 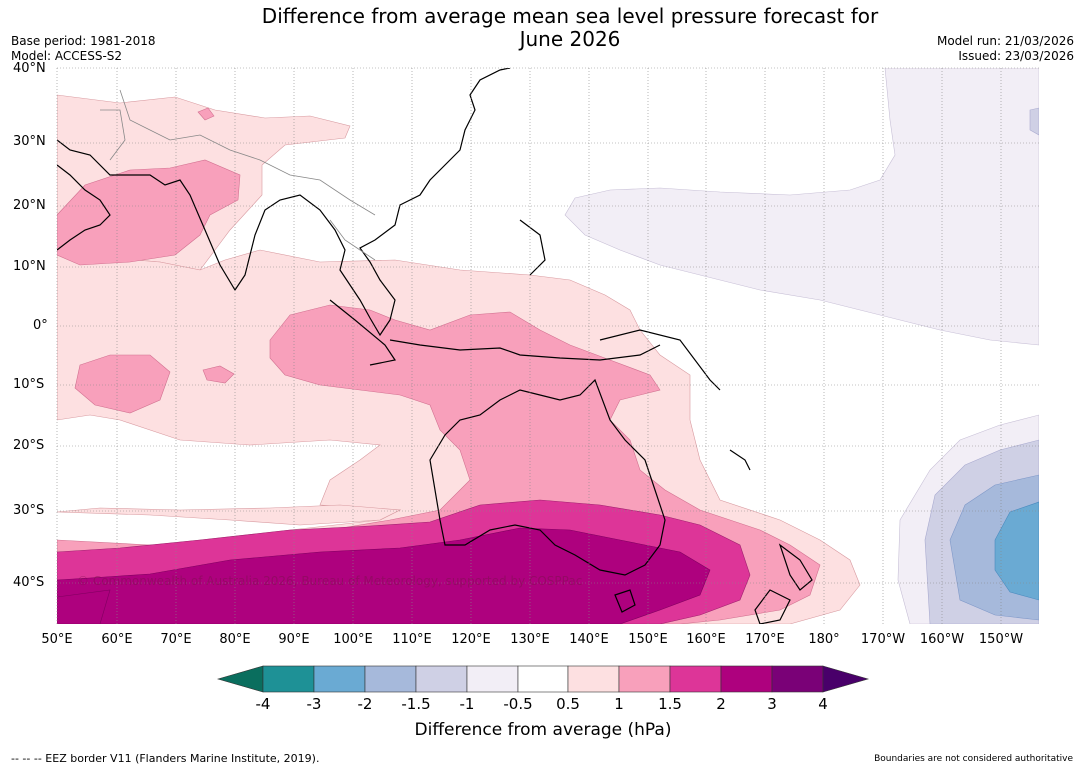 What do you see at coordinates (294, 639) in the screenshot?
I see `lon-label: 90°E` at bounding box center [294, 639].